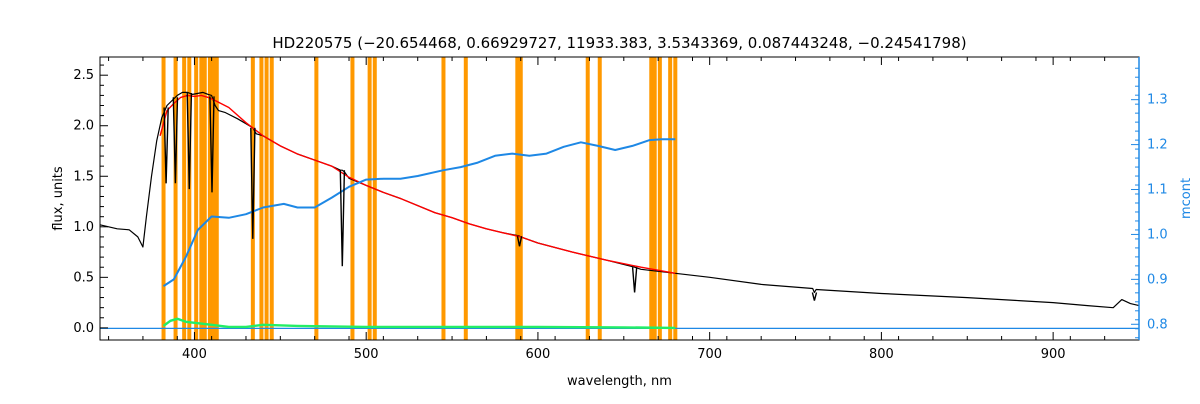 This screenshot has height=404, width=1200. What do you see at coordinates (83, 328) in the screenshot?
I see `y-tick-label-0: 0.0` at bounding box center [83, 328].